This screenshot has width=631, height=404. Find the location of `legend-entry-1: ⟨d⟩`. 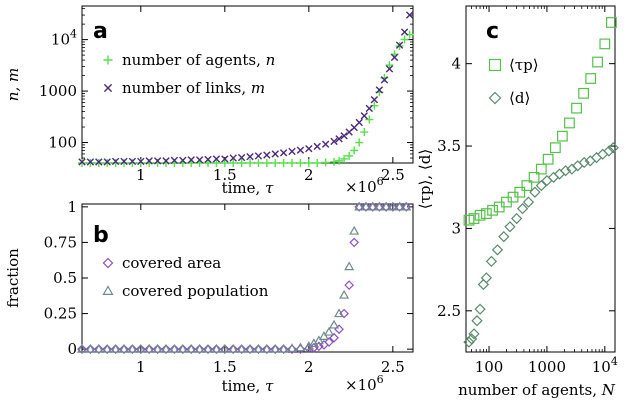

legend-entry-1: ⟨d⟩ is located at coordinates (509, 98).